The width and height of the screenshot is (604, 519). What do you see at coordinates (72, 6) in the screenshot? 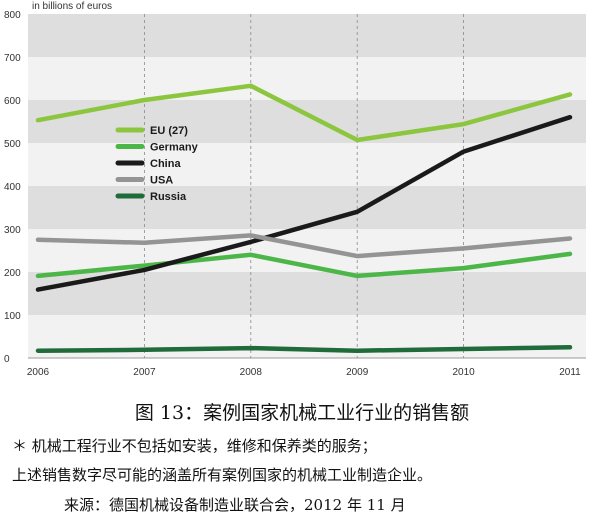
I see `unit-label: in billions of euros` at bounding box center [72, 6].